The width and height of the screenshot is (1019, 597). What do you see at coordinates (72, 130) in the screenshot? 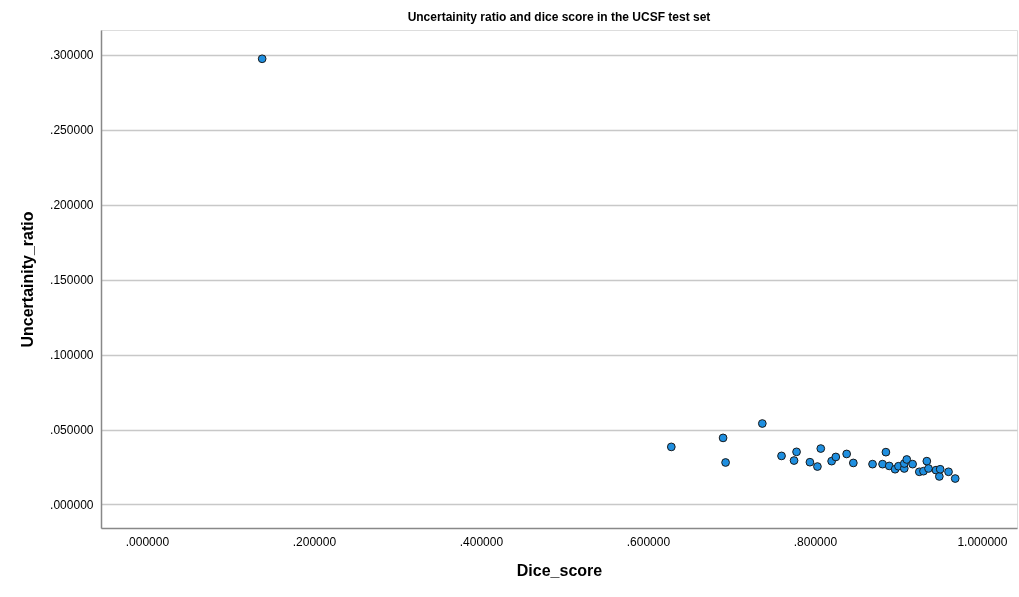
I see `y-tick-label: .250000` at bounding box center [72, 130].